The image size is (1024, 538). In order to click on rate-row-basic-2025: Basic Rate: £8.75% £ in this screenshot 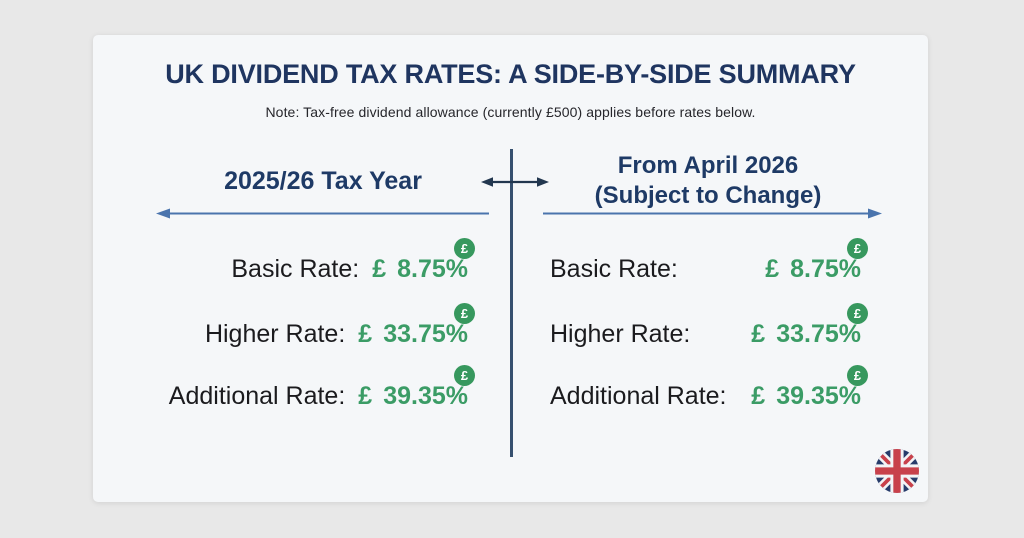, I will do `click(353, 261)`.